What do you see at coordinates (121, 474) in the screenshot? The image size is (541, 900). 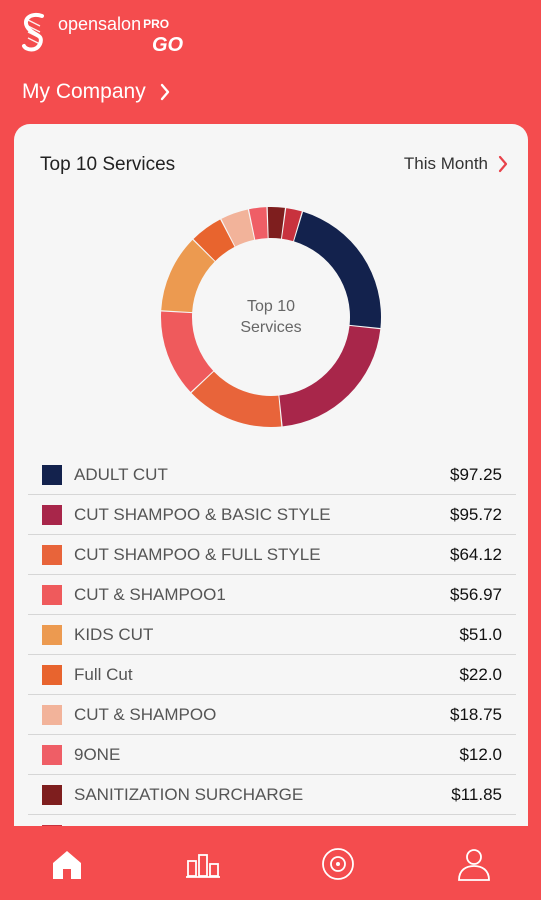 I see `service-name: ADULT CUT` at bounding box center [121, 474].